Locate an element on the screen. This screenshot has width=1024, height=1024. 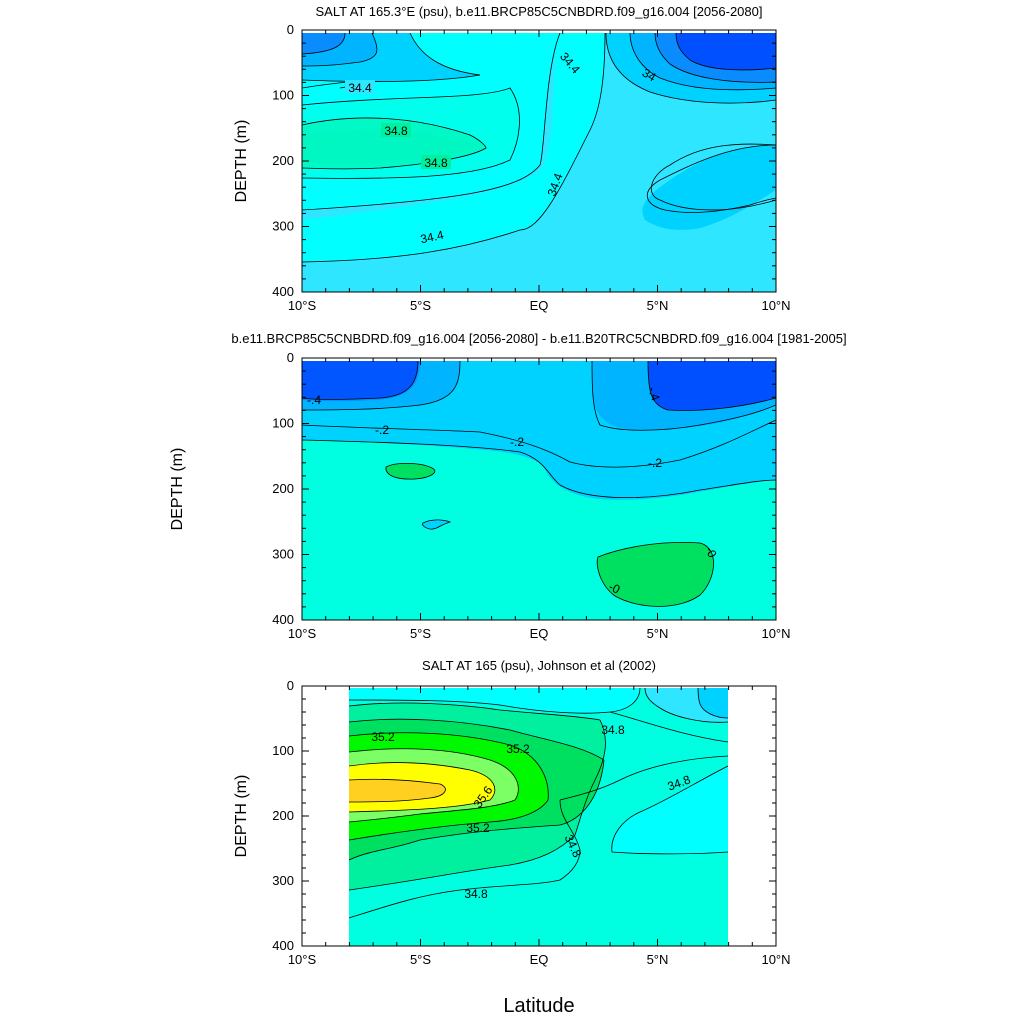
fill-darkblue-ne is located at coordinates (726, 51).